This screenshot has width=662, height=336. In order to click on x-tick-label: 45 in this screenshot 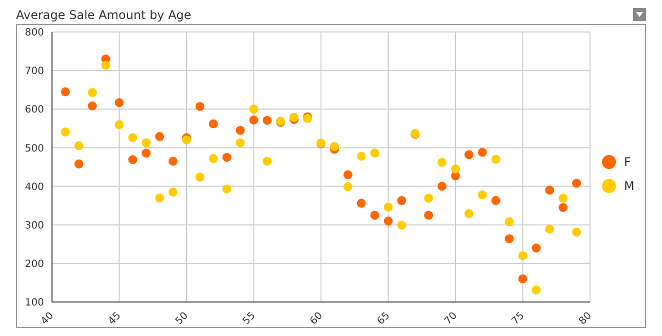, I will do `click(115, 319)`.